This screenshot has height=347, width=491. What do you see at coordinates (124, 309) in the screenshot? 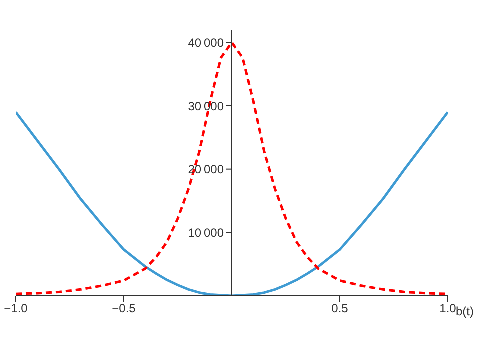
I see `x-tick-label: −0.5` at bounding box center [124, 309].